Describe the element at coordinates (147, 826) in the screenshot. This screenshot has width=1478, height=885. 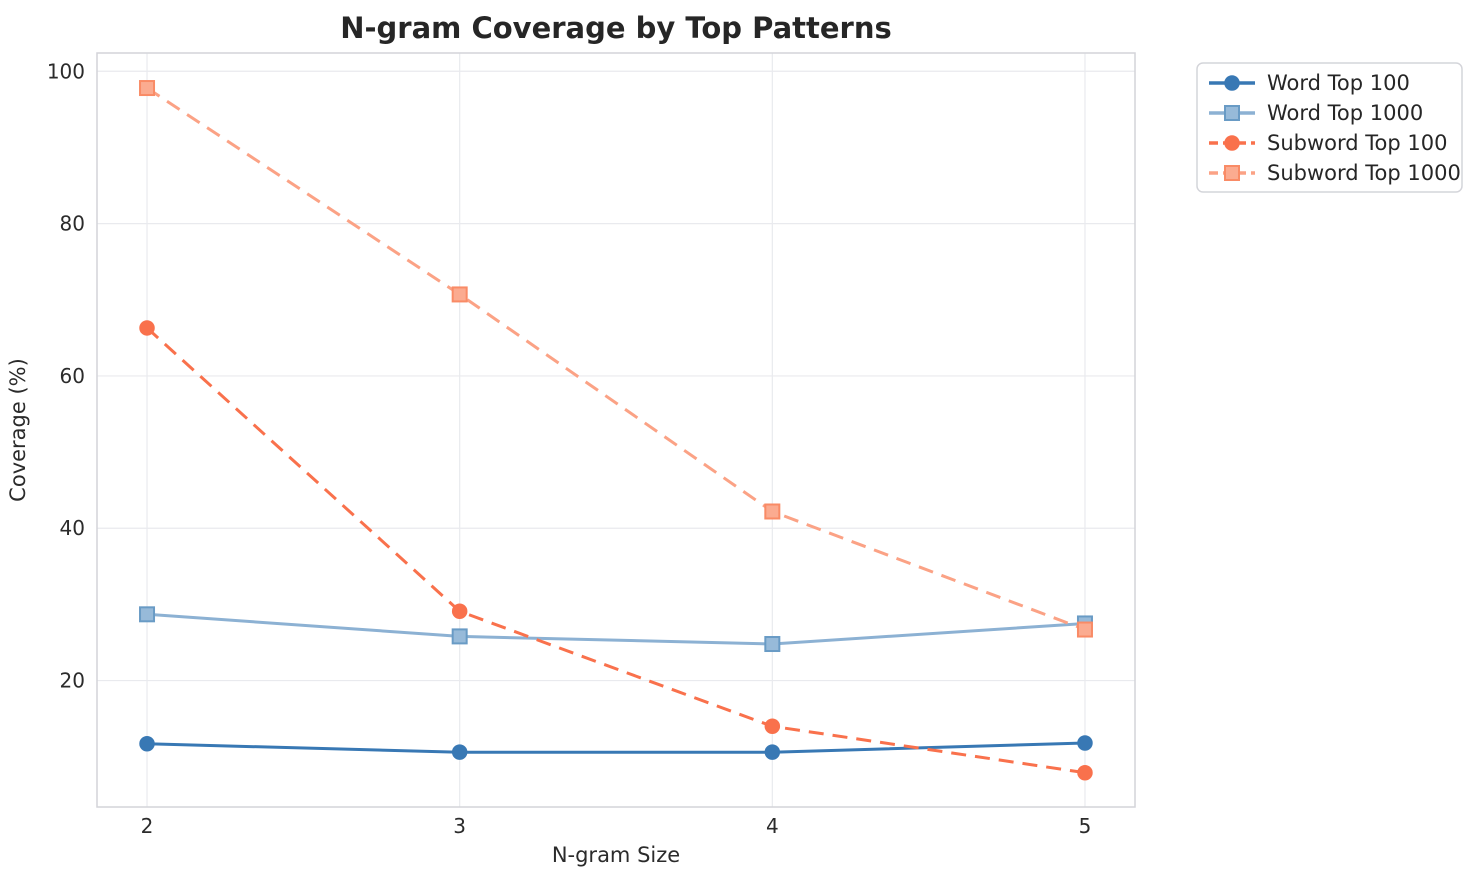
I see `x-tick-label: 2` at that location.